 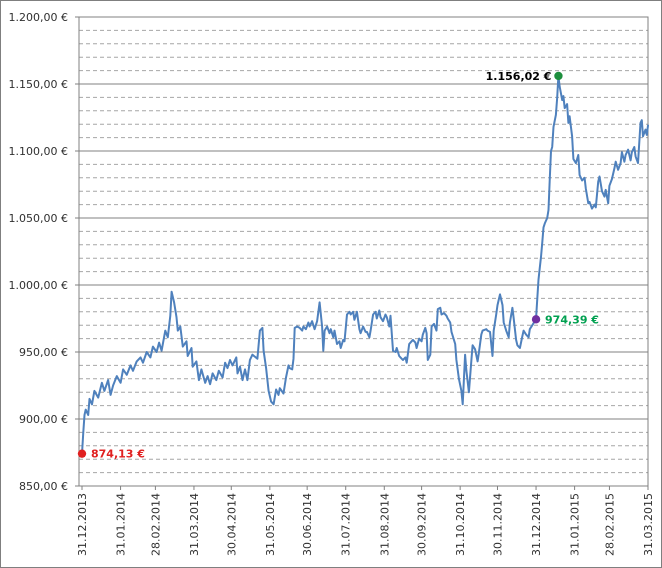 What do you see at coordinates (648, 524) in the screenshot?
I see `x-tick-label: 31.03.2015` at bounding box center [648, 524].